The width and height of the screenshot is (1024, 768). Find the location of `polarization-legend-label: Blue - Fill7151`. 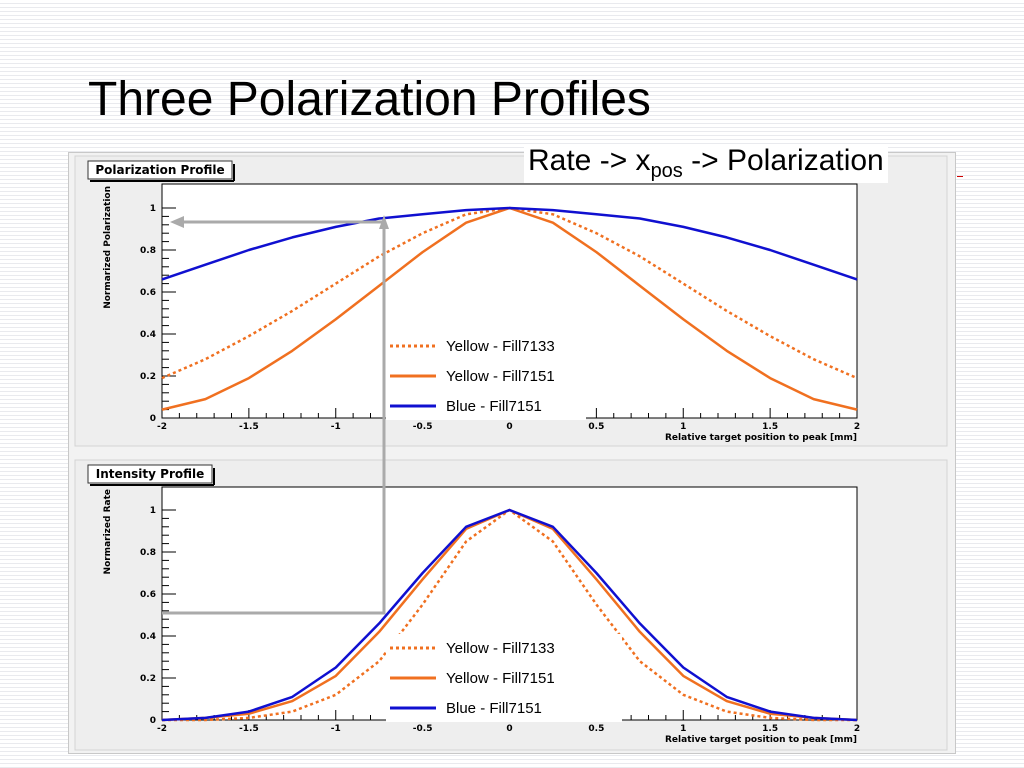

polarization-legend-label: Blue - Fill7151 is located at coordinates (494, 406).